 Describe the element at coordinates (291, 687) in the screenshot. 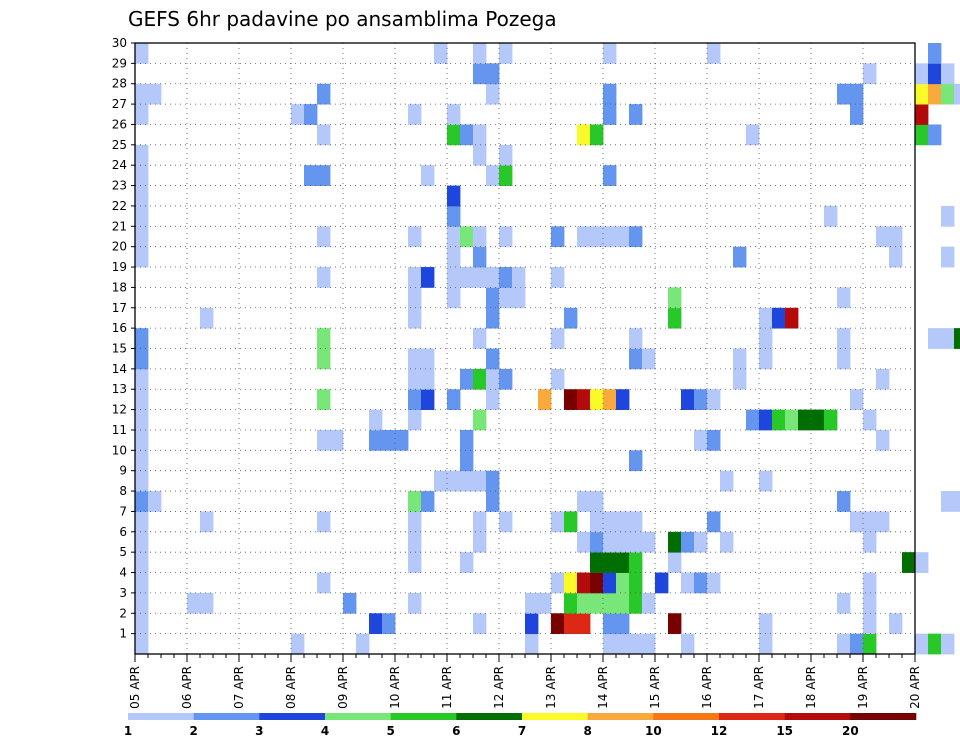

I see `x-tick-label: 08 APR` at that location.